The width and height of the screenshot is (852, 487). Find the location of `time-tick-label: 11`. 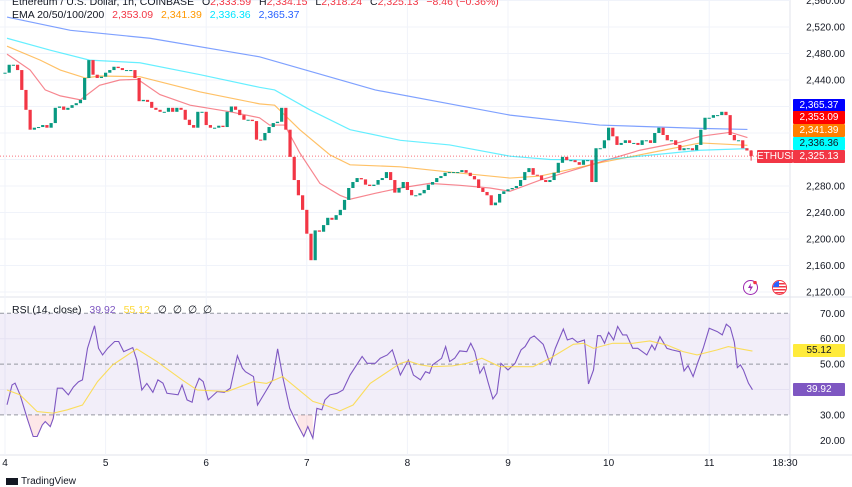

time-tick-label: 11 is located at coordinates (709, 463).